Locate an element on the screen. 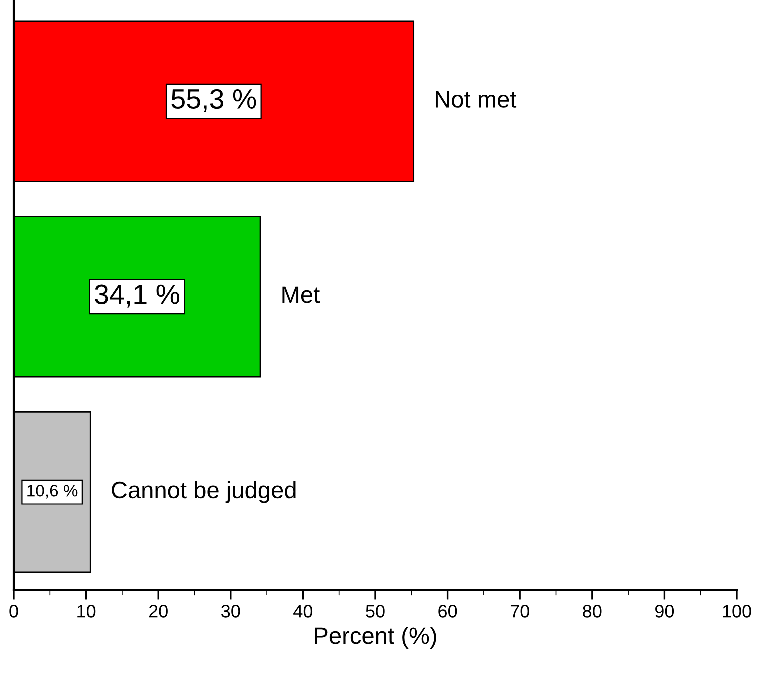  y-tick-label: Not met is located at coordinates (476, 99).